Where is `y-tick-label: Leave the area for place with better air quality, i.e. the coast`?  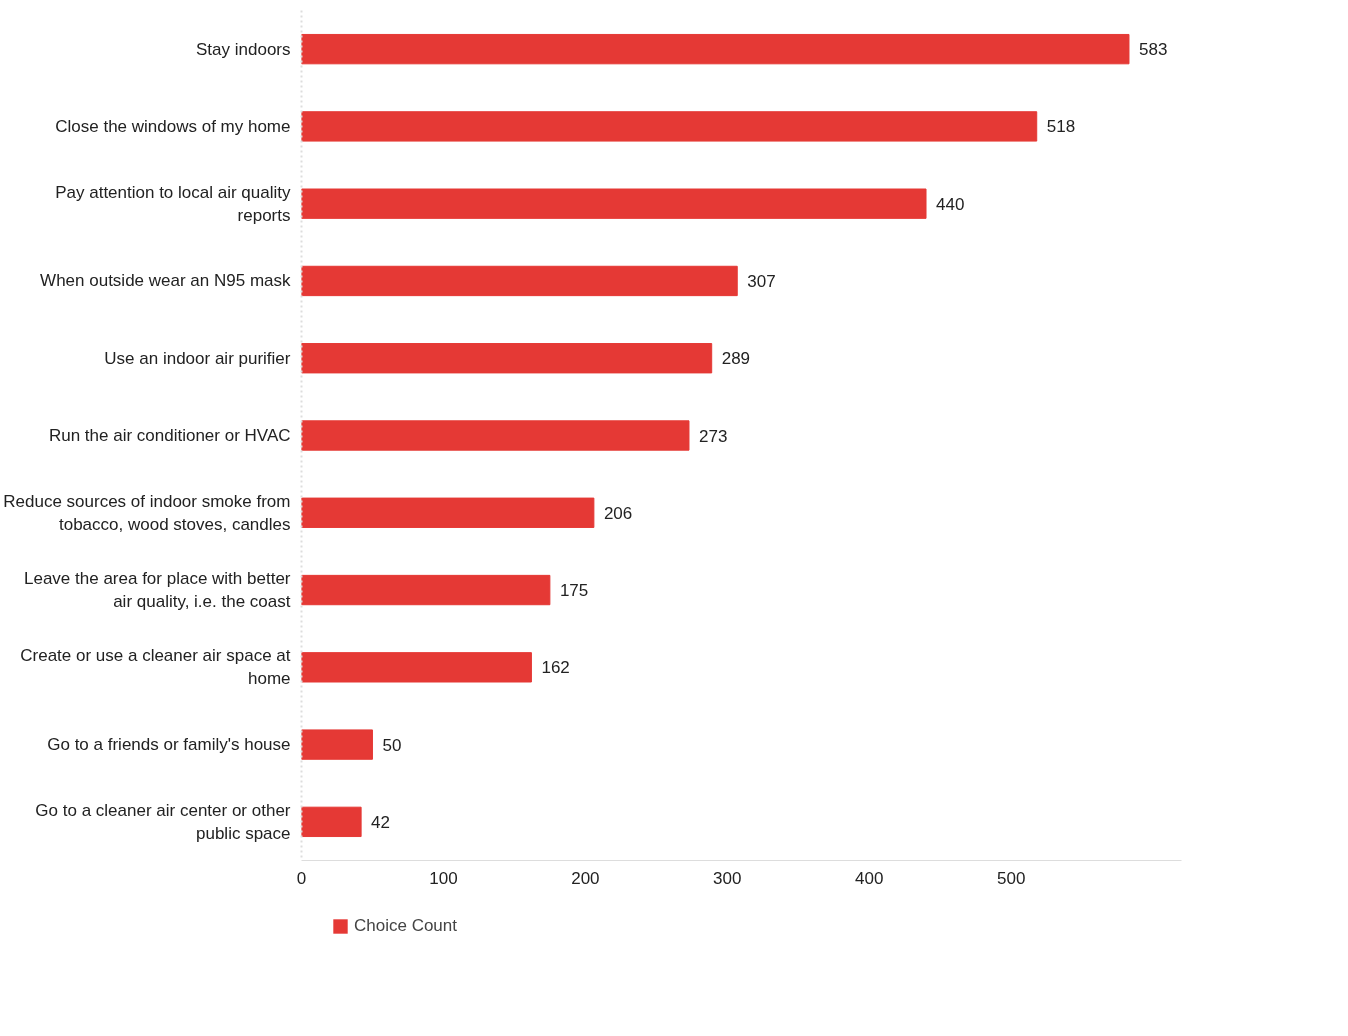
y-tick-label: Leave the area for place with better air quality, i.e. the coast is located at coordinates (157, 590).